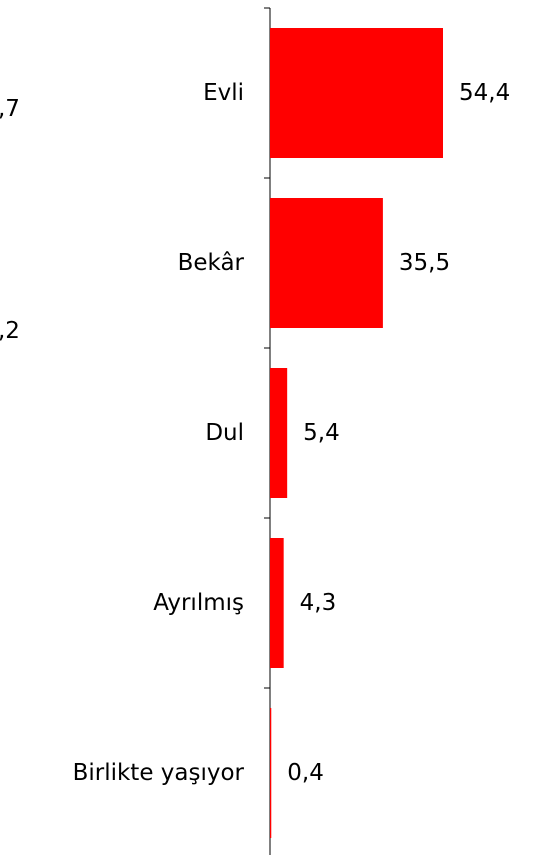  Describe the element at coordinates (318, 603) in the screenshot. I see `value-label: 4,3` at that location.